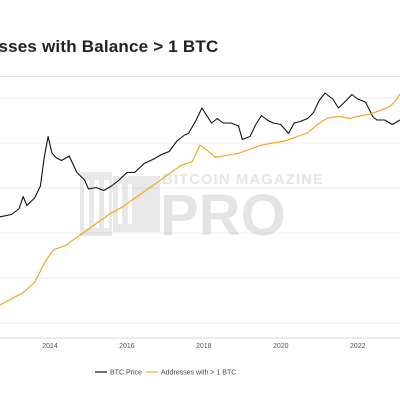 The height and width of the screenshot is (400, 400). I want to click on x-tick-label: 2014, so click(50, 346).